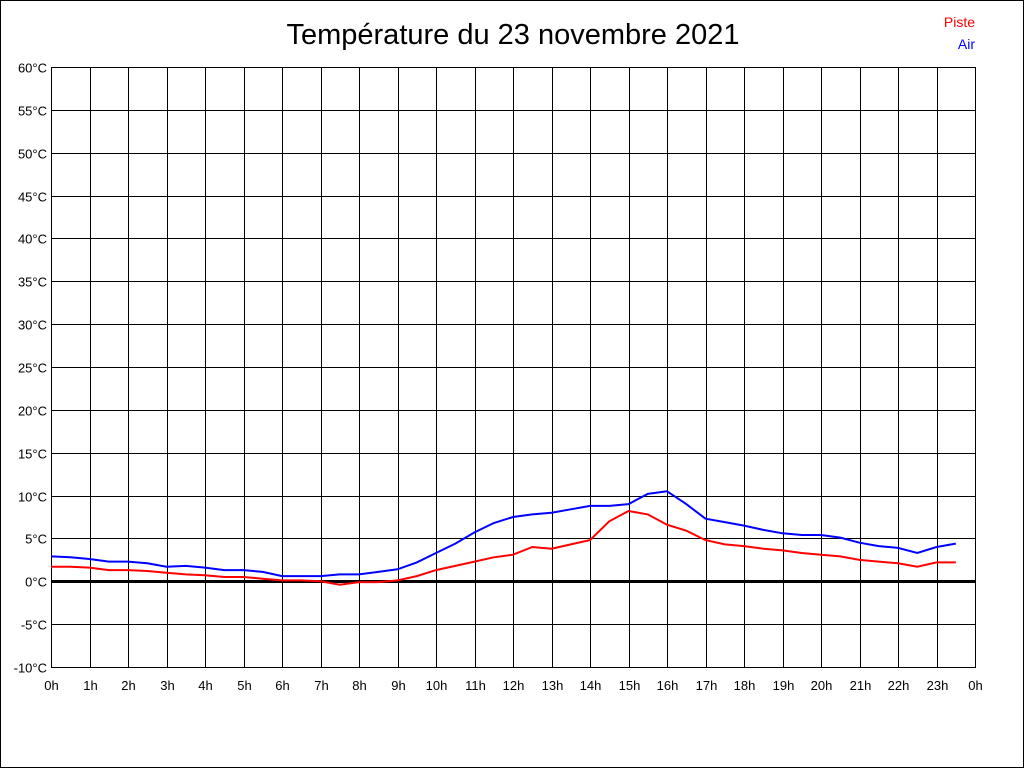  Describe the element at coordinates (128, 685) in the screenshot. I see `x-tick-label: 2h` at that location.